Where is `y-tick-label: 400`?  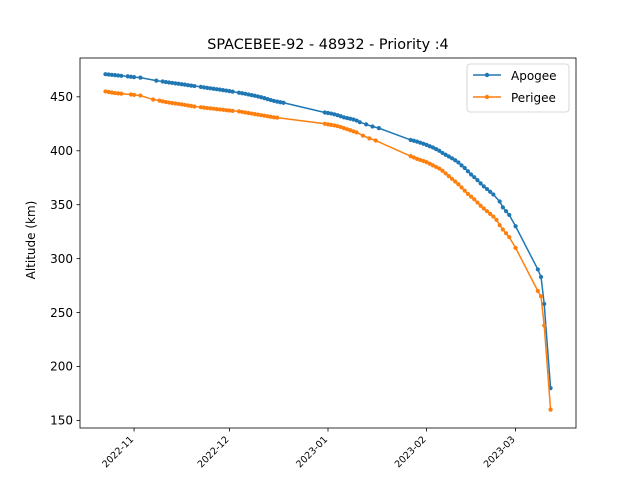
y-tick-label: 400 is located at coordinates (61, 151).